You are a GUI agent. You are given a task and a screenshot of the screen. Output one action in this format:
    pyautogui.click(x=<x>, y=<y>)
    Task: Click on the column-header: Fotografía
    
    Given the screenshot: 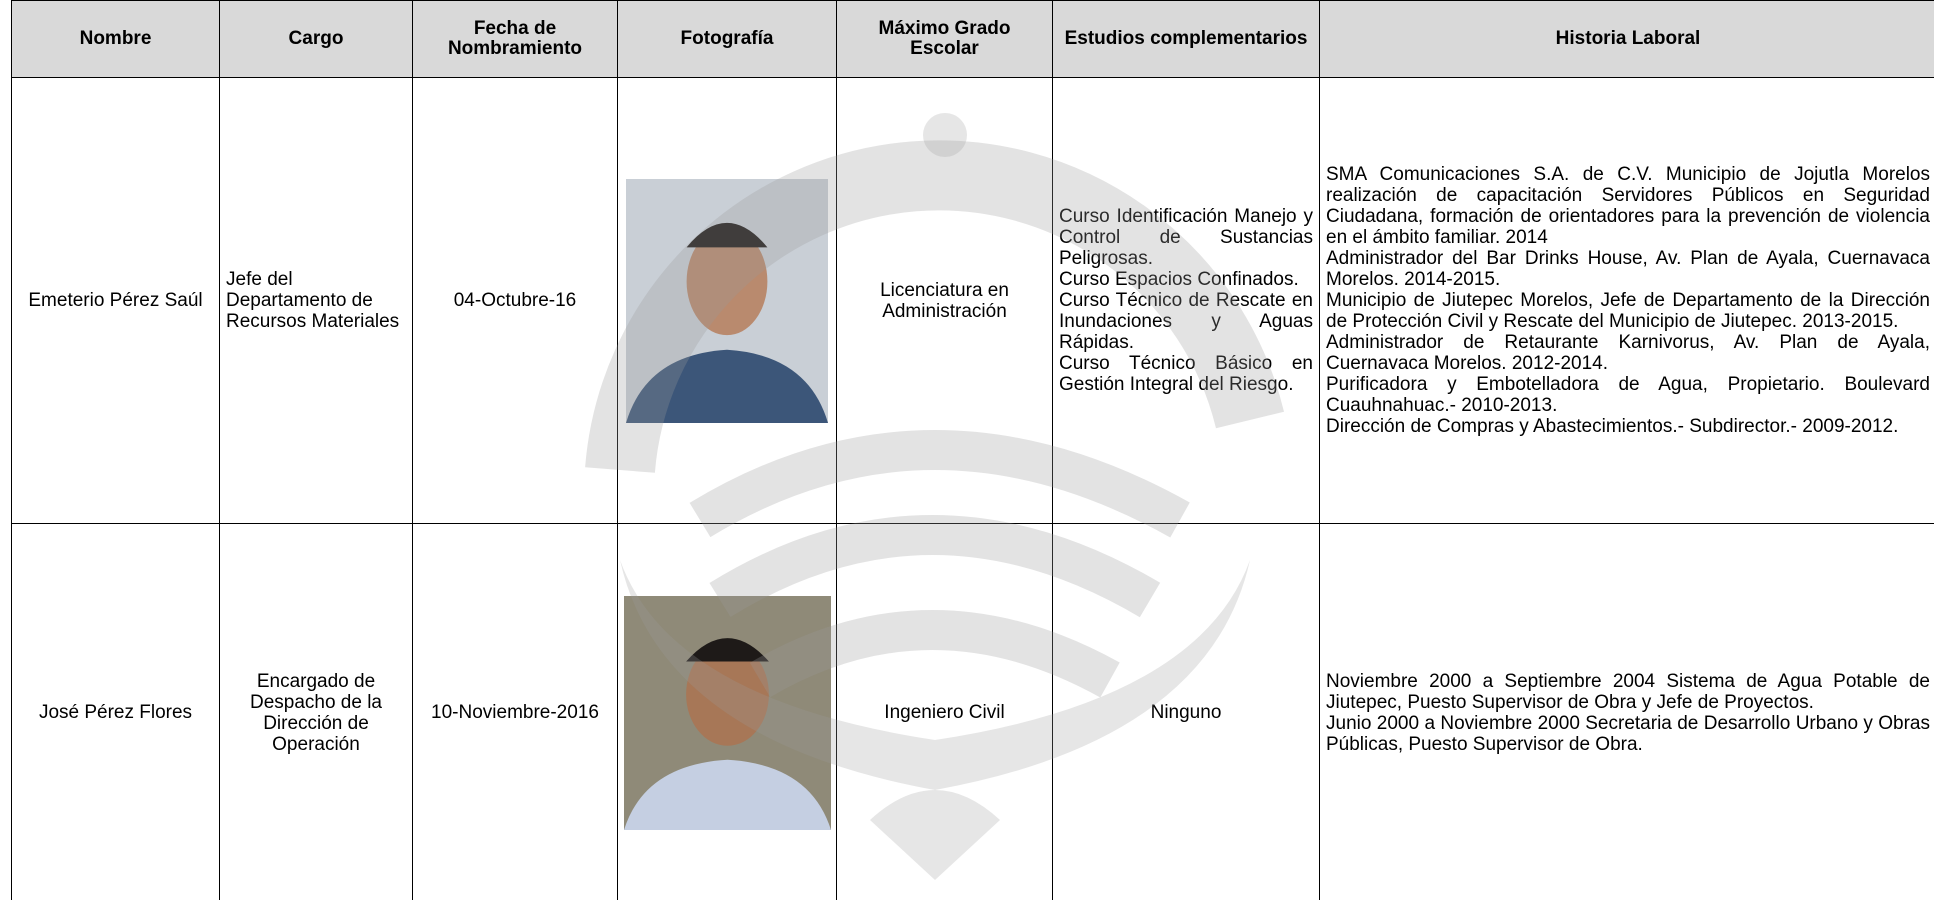 What is the action you would take?
    pyautogui.click(x=727, y=39)
    